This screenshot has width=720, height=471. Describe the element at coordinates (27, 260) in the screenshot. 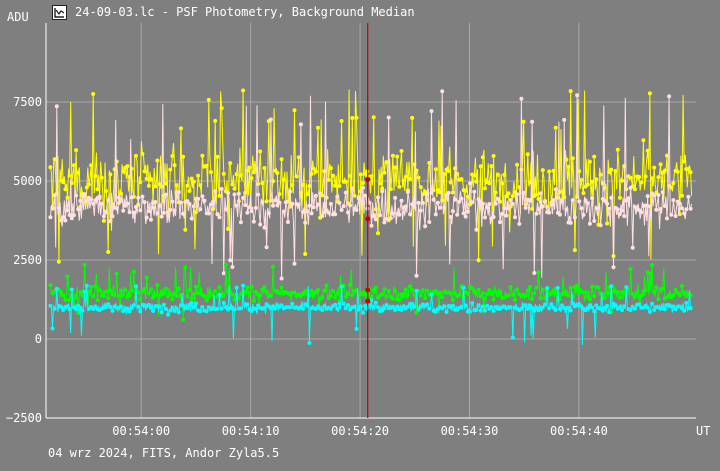

I see `y-tick-label: 2500` at that location.